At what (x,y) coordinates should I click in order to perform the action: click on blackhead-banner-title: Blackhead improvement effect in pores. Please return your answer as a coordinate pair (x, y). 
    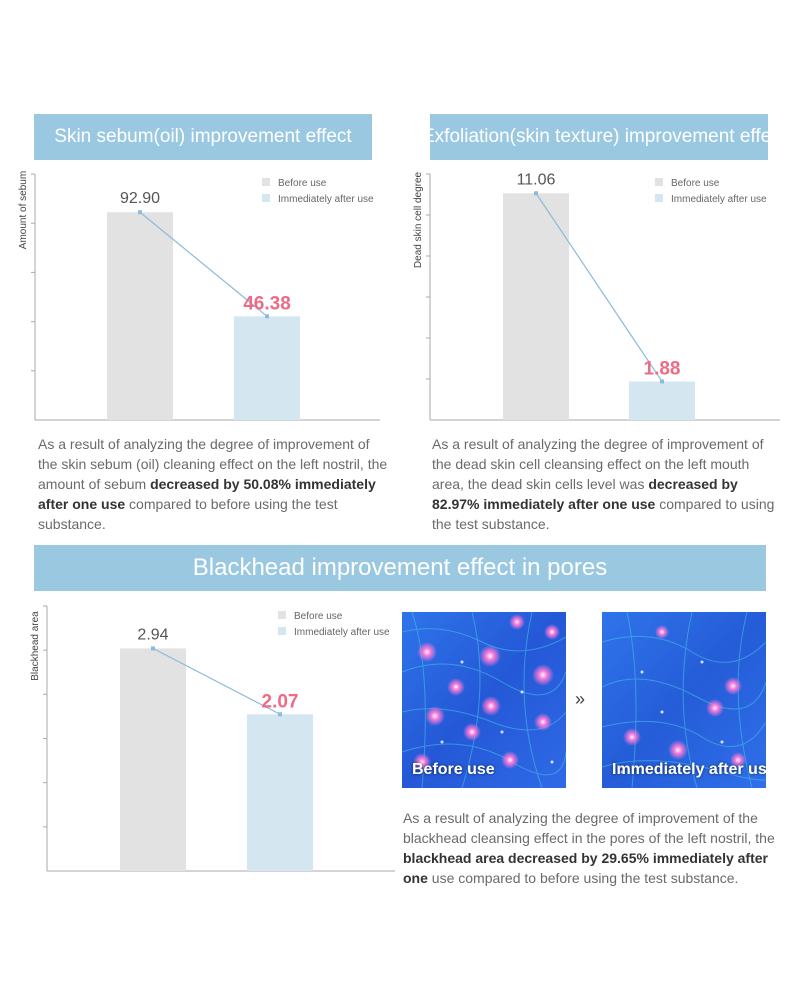
    Looking at the image, I should click on (400, 567).